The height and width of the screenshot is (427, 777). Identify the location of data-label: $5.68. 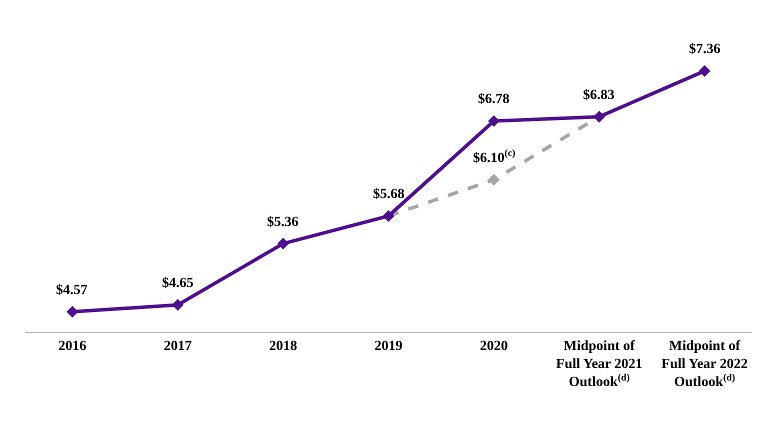
(388, 194).